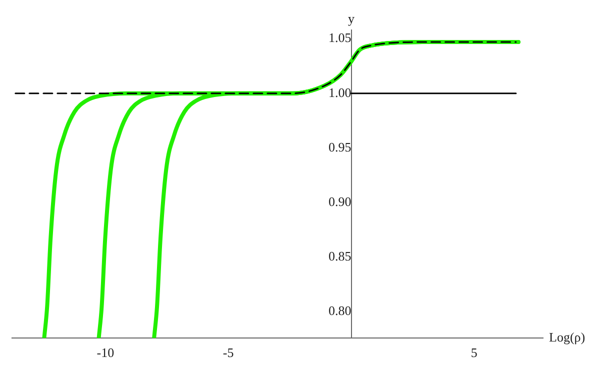 This screenshot has width=599, height=370. Describe the element at coordinates (340, 201) in the screenshot. I see `y-tick-label: 0.90` at that location.